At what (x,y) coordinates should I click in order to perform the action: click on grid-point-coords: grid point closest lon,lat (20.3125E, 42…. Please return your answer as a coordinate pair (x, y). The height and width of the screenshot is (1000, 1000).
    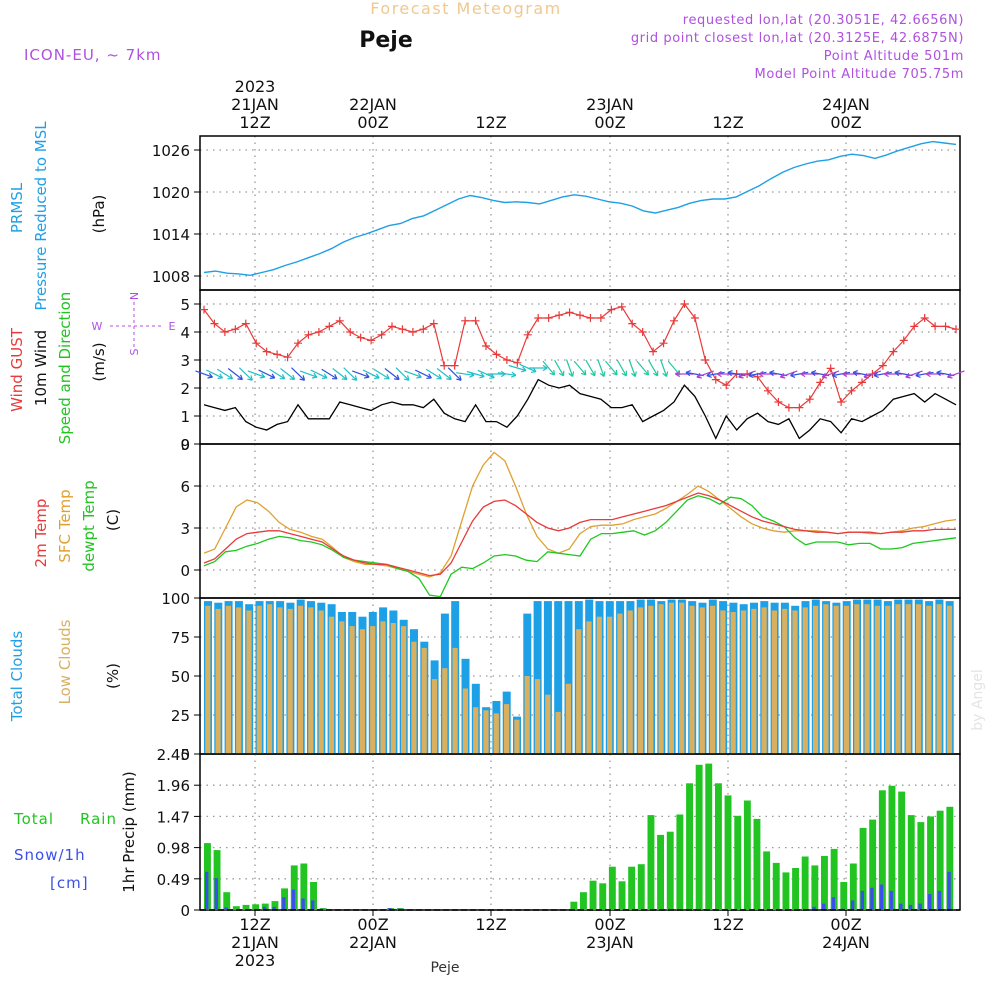
    Looking at the image, I should click on (797, 38).